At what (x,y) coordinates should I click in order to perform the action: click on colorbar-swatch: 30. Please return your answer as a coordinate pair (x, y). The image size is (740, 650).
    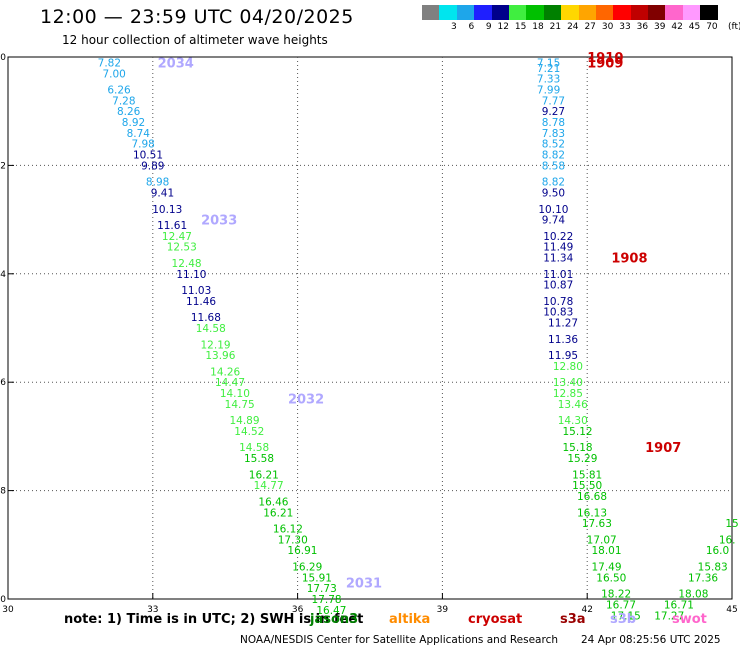
    Looking at the image, I should click on (604, 18).